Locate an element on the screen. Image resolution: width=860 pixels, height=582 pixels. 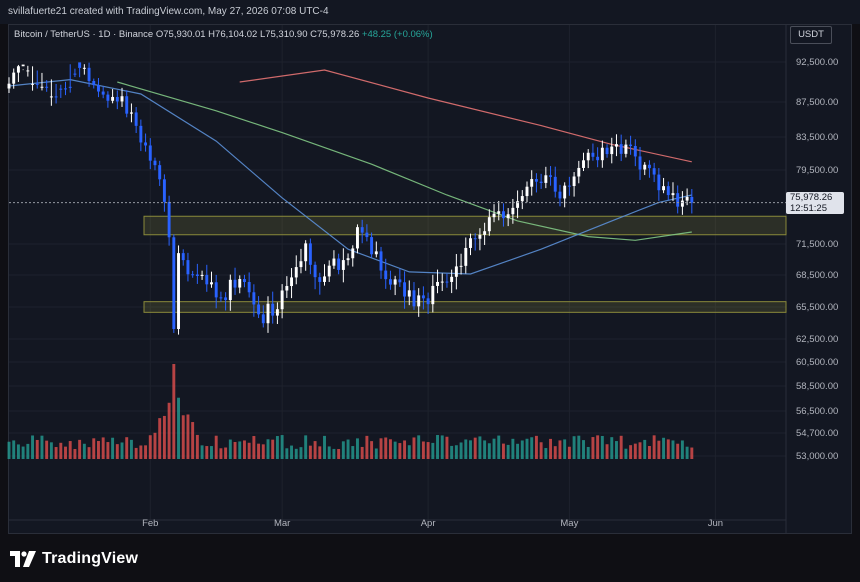
volume-bars is located at coordinates (350, 411).